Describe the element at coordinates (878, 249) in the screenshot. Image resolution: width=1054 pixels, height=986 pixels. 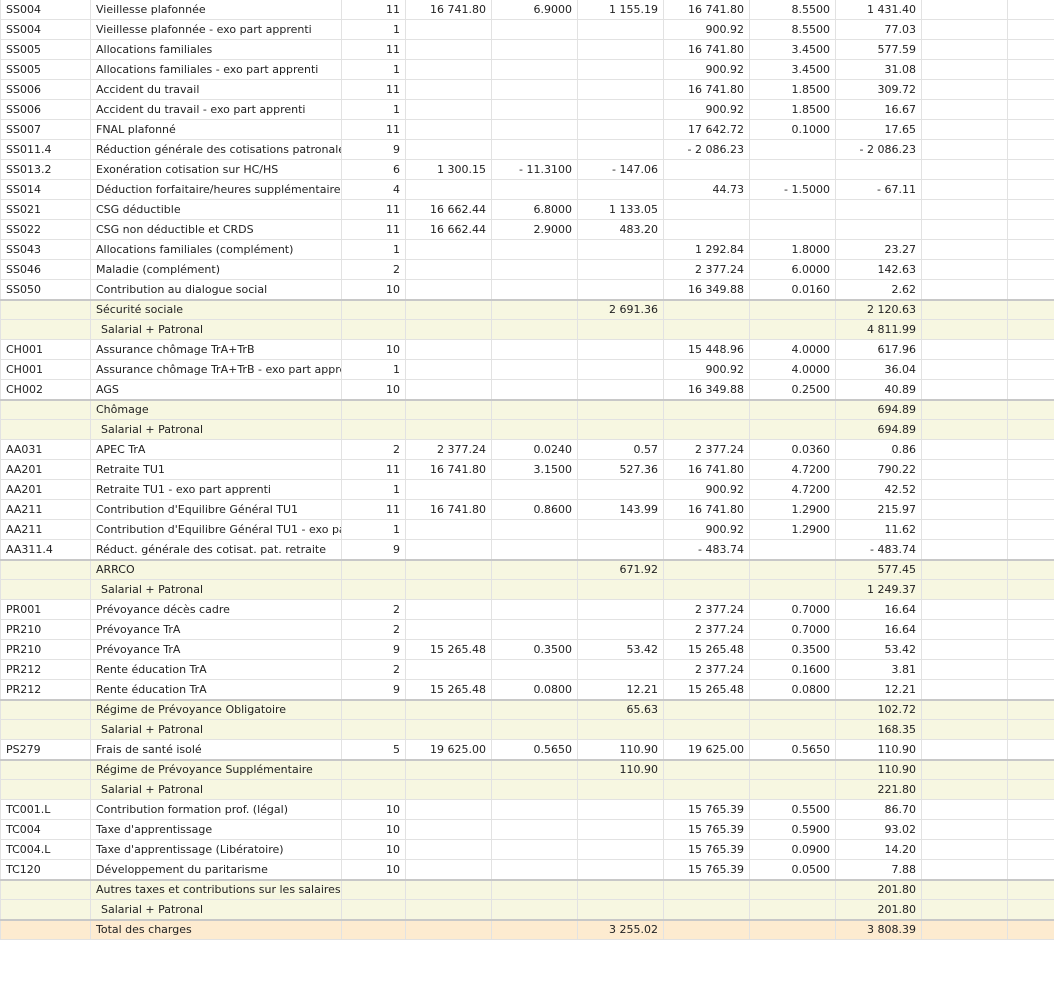
I see `table-cell: 23.27` at that location.